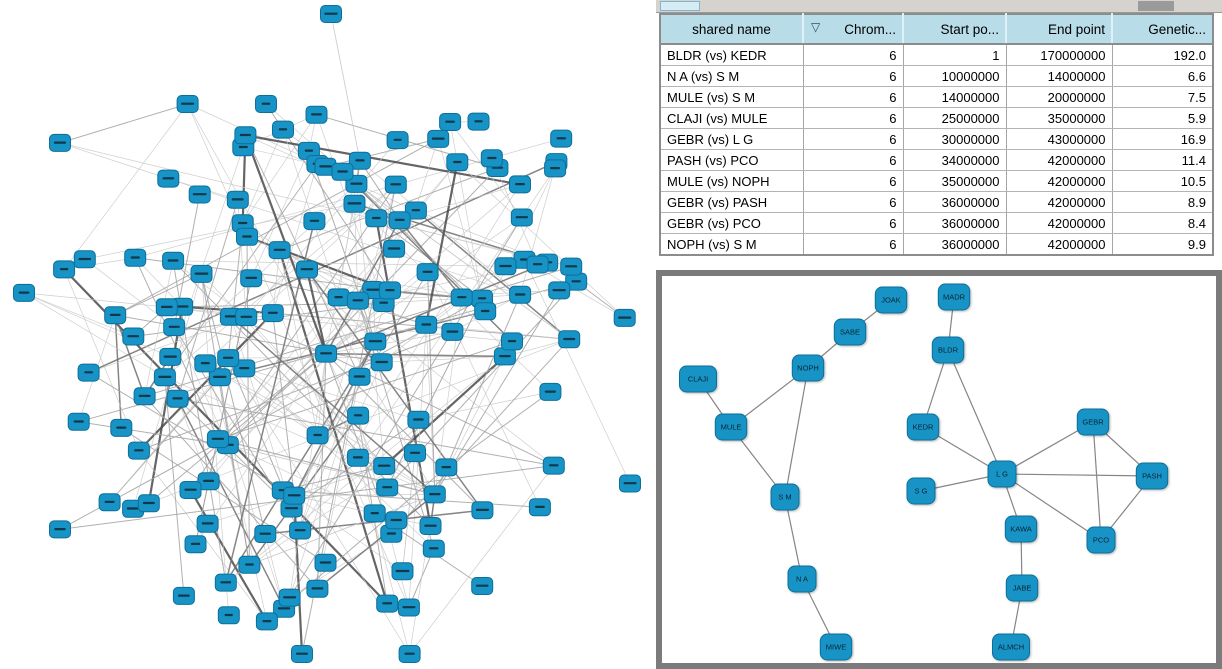 This screenshot has width=1222, height=669. What do you see at coordinates (936, 139) in the screenshot?
I see `table-row: GEBR (vs) L G 6 30000000 43000000 16.9` at bounding box center [936, 139].